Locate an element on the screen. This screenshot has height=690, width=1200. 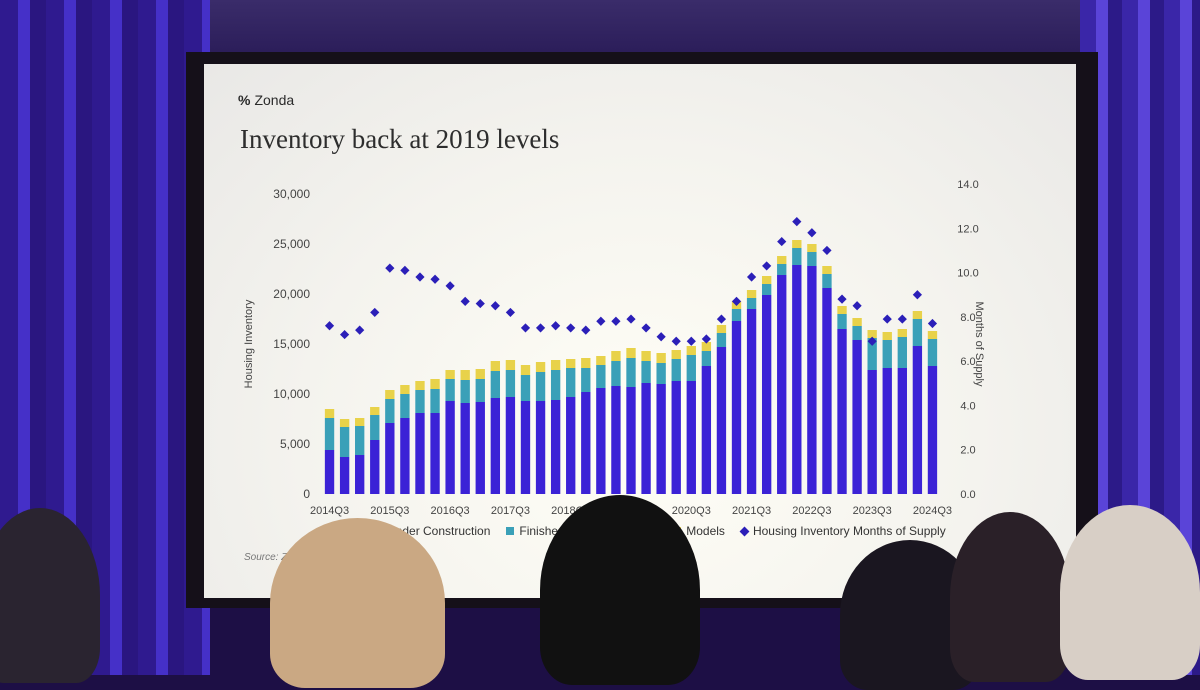
x-tick-label: 2014Q3 is located at coordinates (329, 511).